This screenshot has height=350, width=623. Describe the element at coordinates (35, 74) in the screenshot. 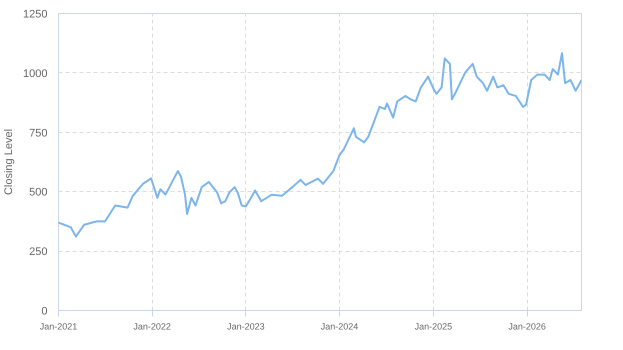

I see `y-tick-label: 1000` at that location.